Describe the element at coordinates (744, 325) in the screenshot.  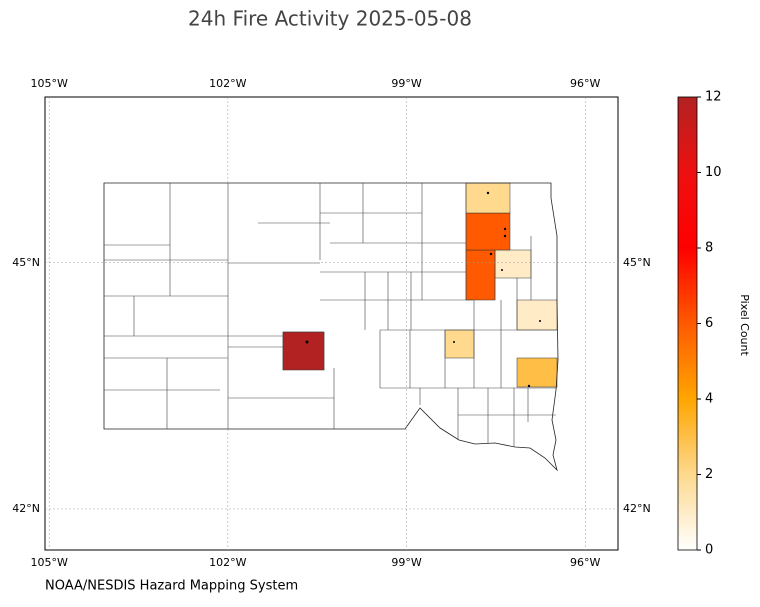
I see `colorbar-label: Pixel Count` at that location.